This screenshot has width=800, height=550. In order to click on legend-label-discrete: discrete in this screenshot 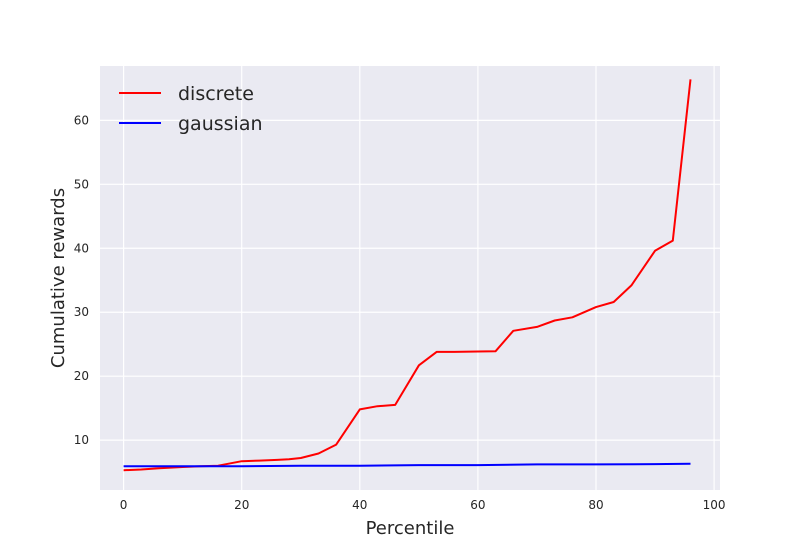, I will do `click(216, 94)`.